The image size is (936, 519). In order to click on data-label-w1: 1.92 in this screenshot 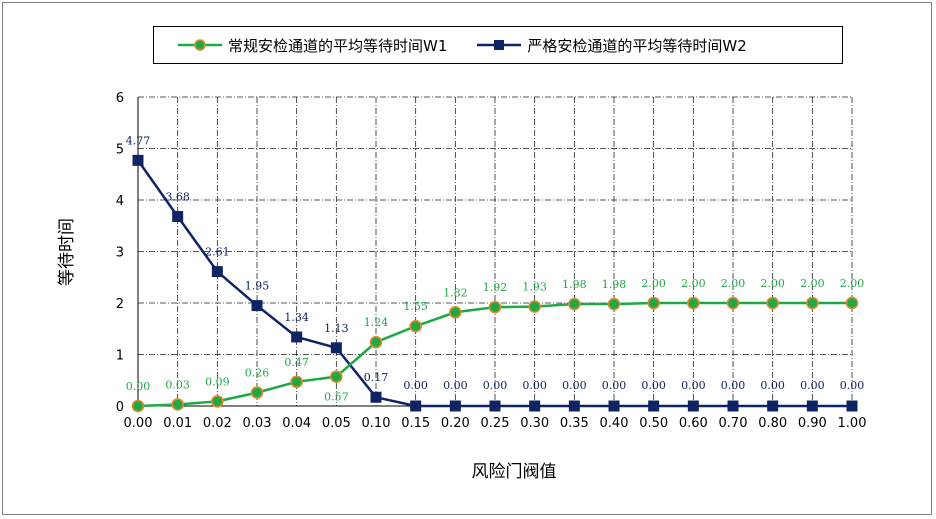, I will do `click(495, 287)`.